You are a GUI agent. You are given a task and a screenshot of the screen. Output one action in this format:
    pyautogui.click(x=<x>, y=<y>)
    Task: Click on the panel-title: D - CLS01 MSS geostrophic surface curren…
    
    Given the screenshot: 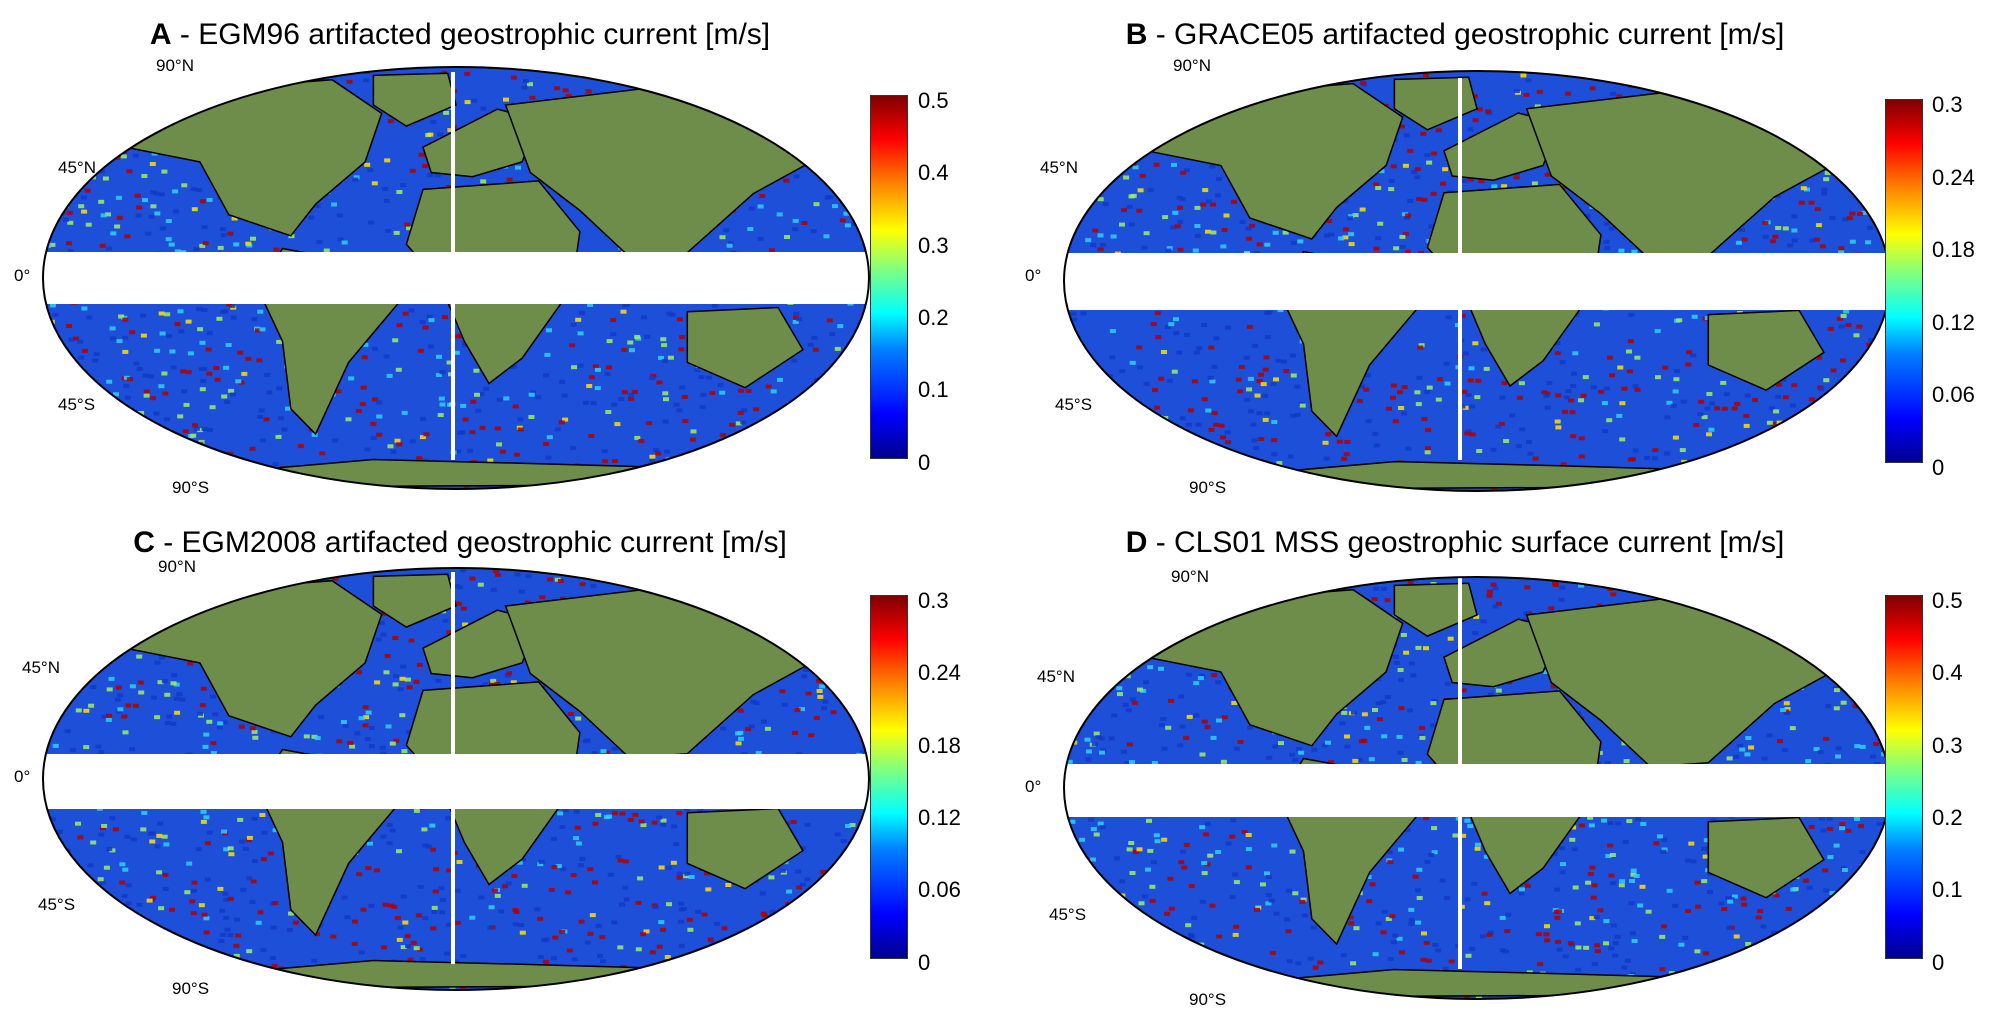 What is the action you would take?
    pyautogui.click(x=1455, y=543)
    